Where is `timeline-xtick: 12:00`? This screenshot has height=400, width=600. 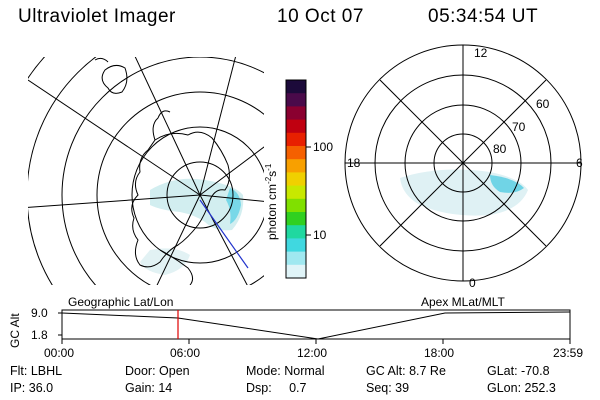
timeline-xtick: 12:00 is located at coordinates (312, 353).